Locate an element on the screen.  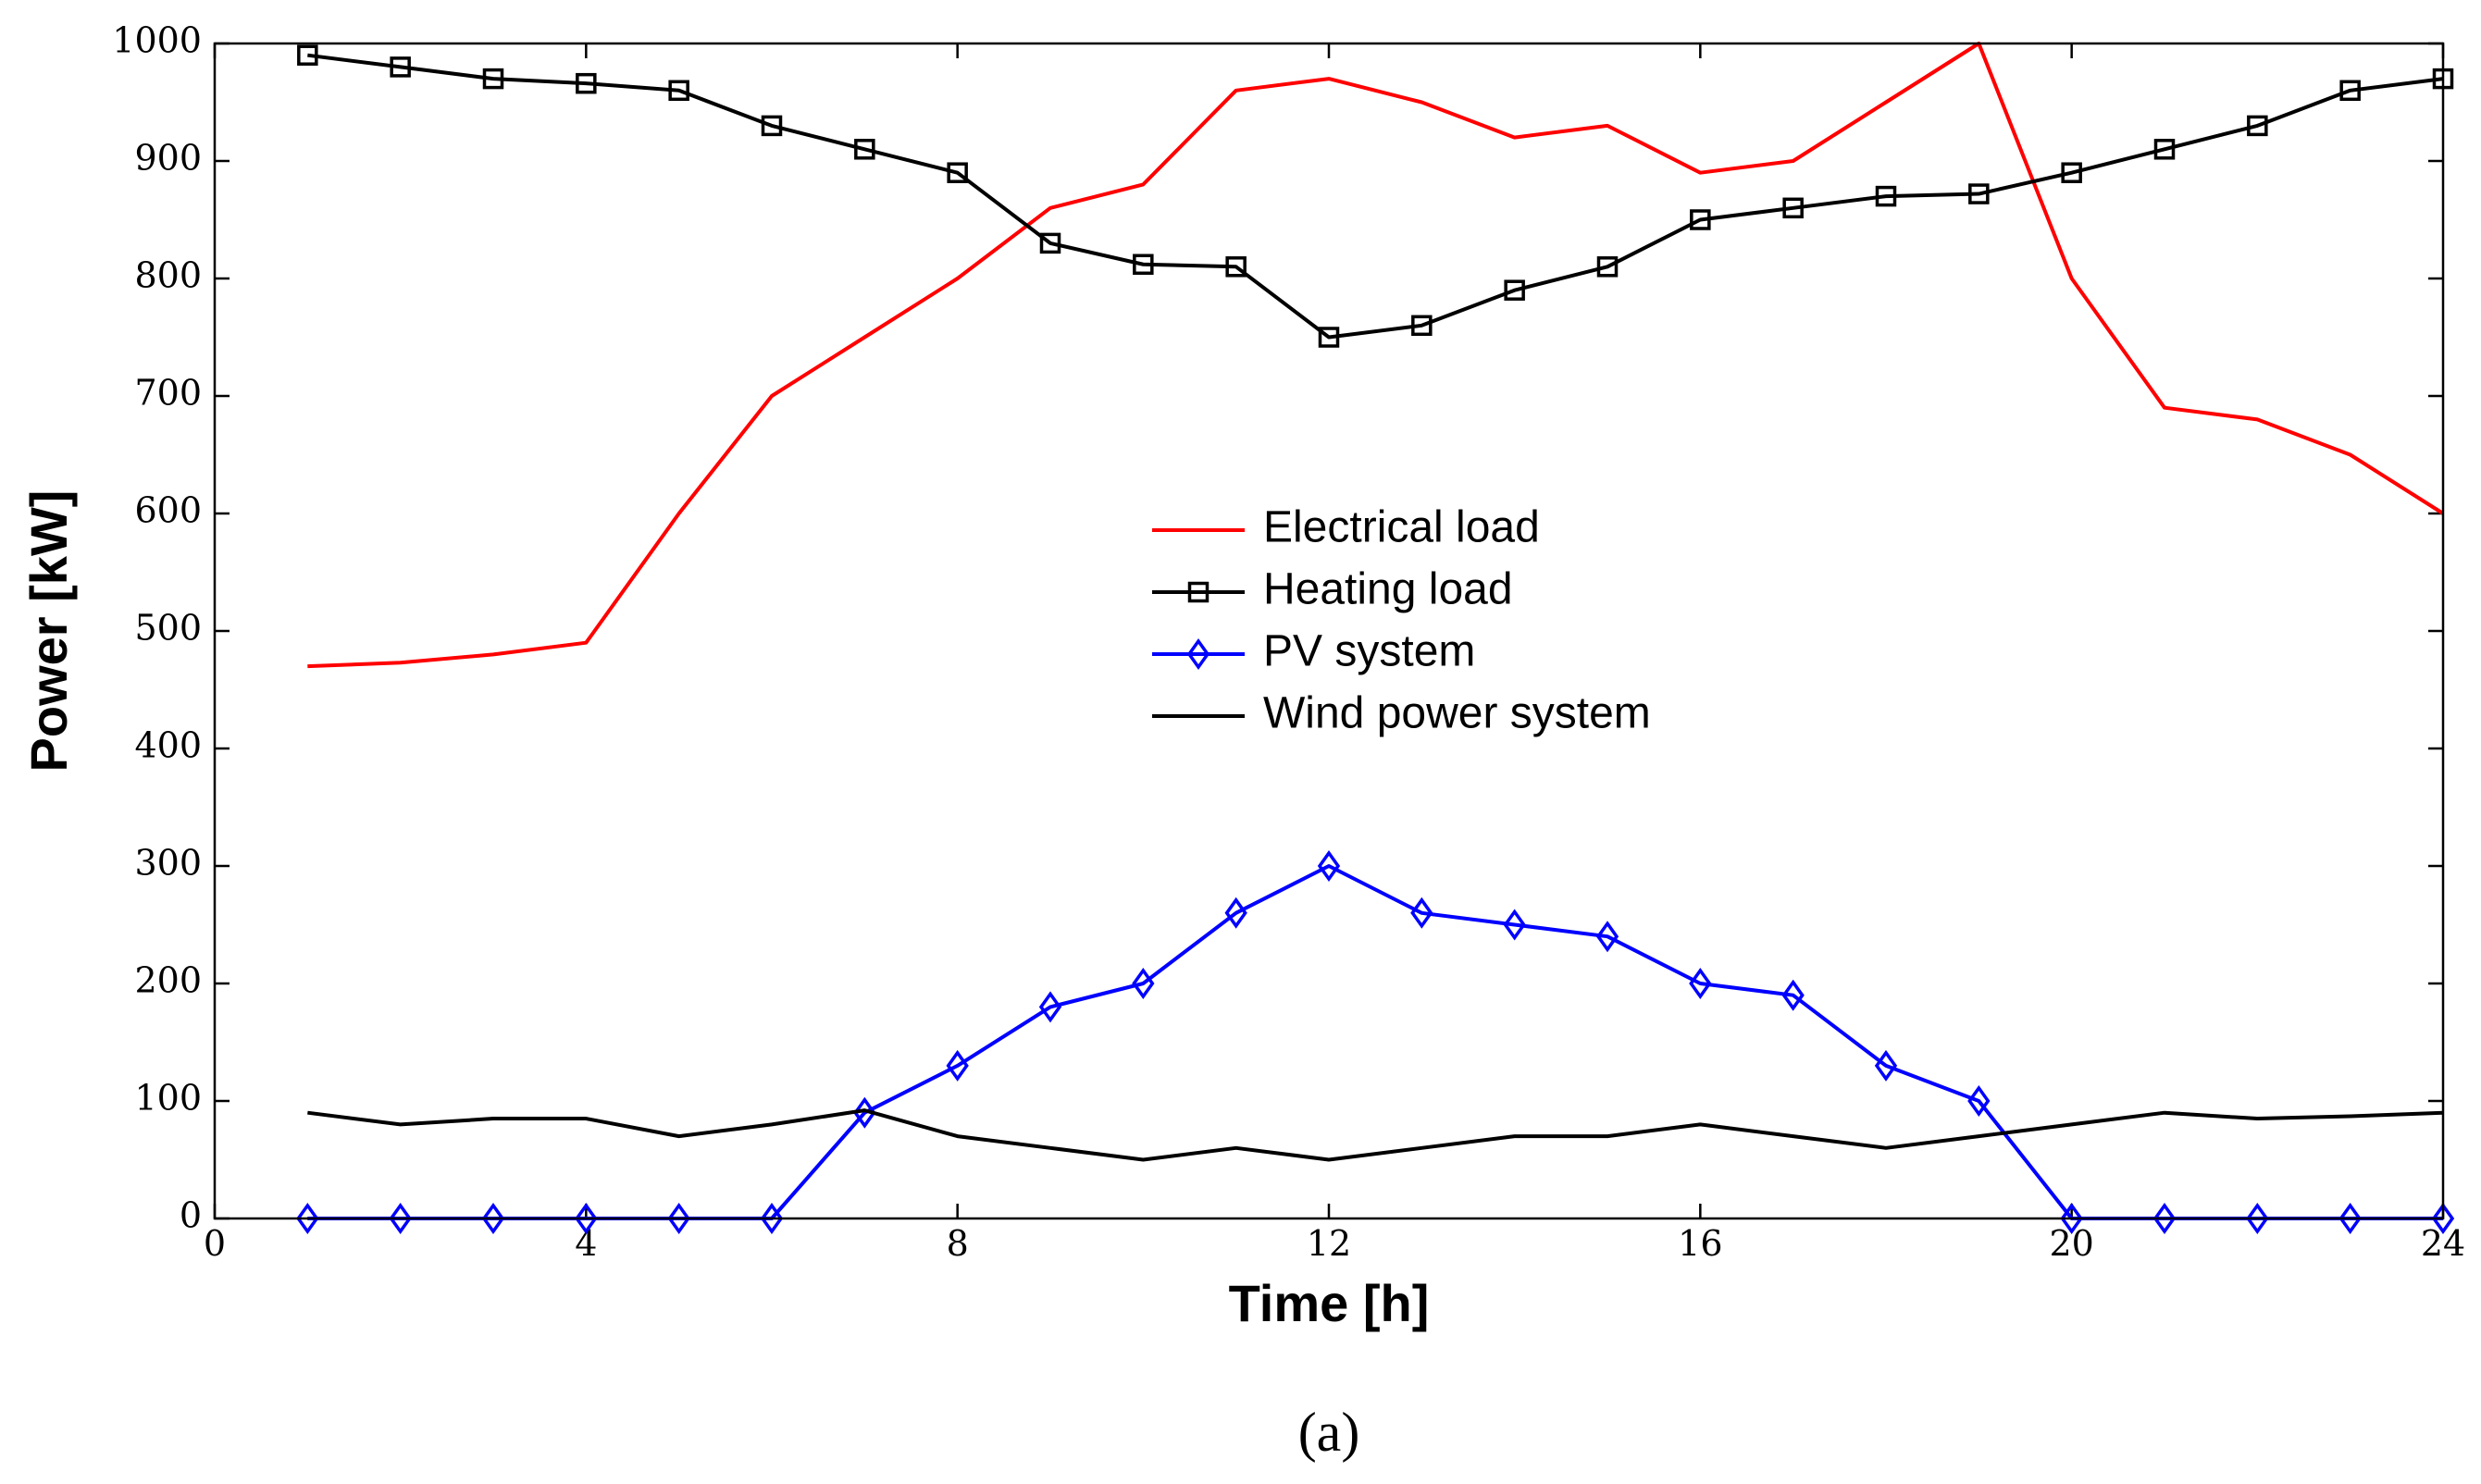
y-tick-label: 700 is located at coordinates (168, 393).